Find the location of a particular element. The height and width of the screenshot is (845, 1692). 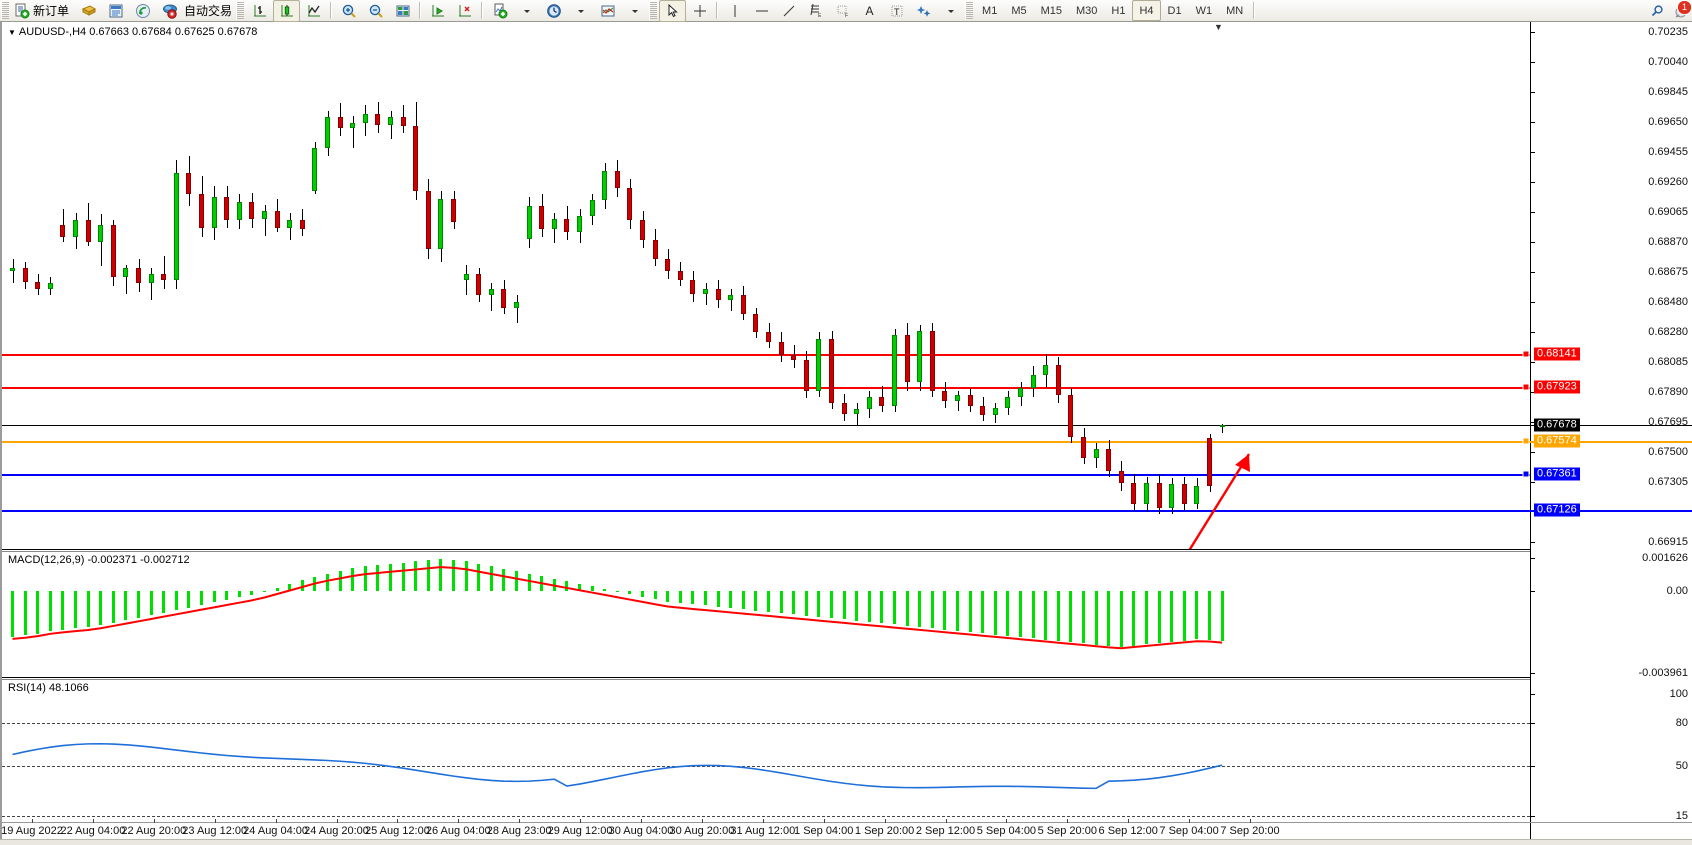

wallet-button is located at coordinates (88, 11).